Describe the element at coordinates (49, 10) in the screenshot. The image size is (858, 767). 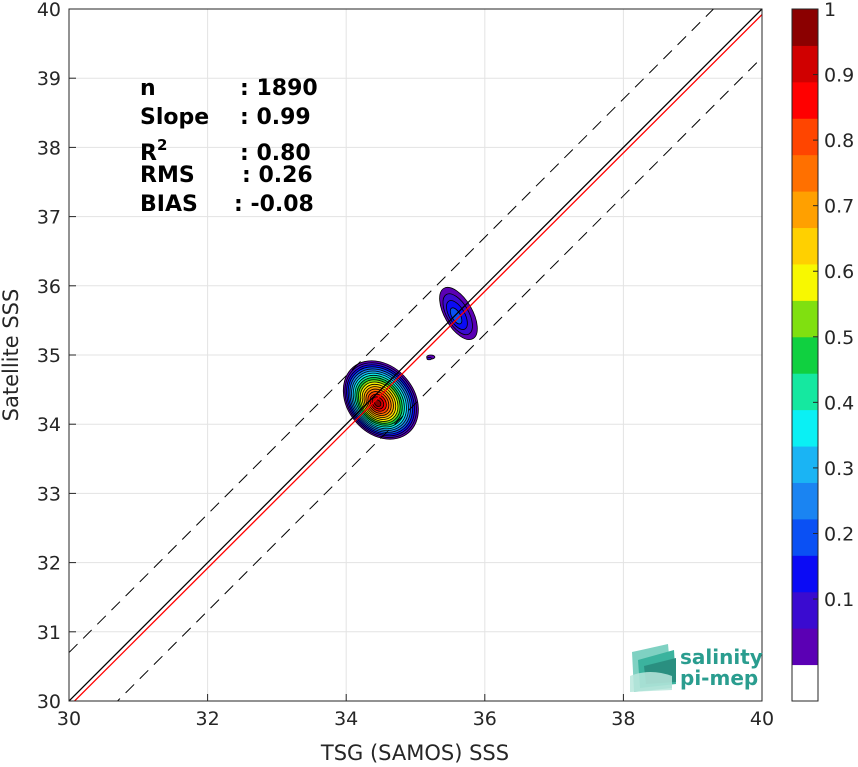
I see `y-tick-label: 40` at that location.